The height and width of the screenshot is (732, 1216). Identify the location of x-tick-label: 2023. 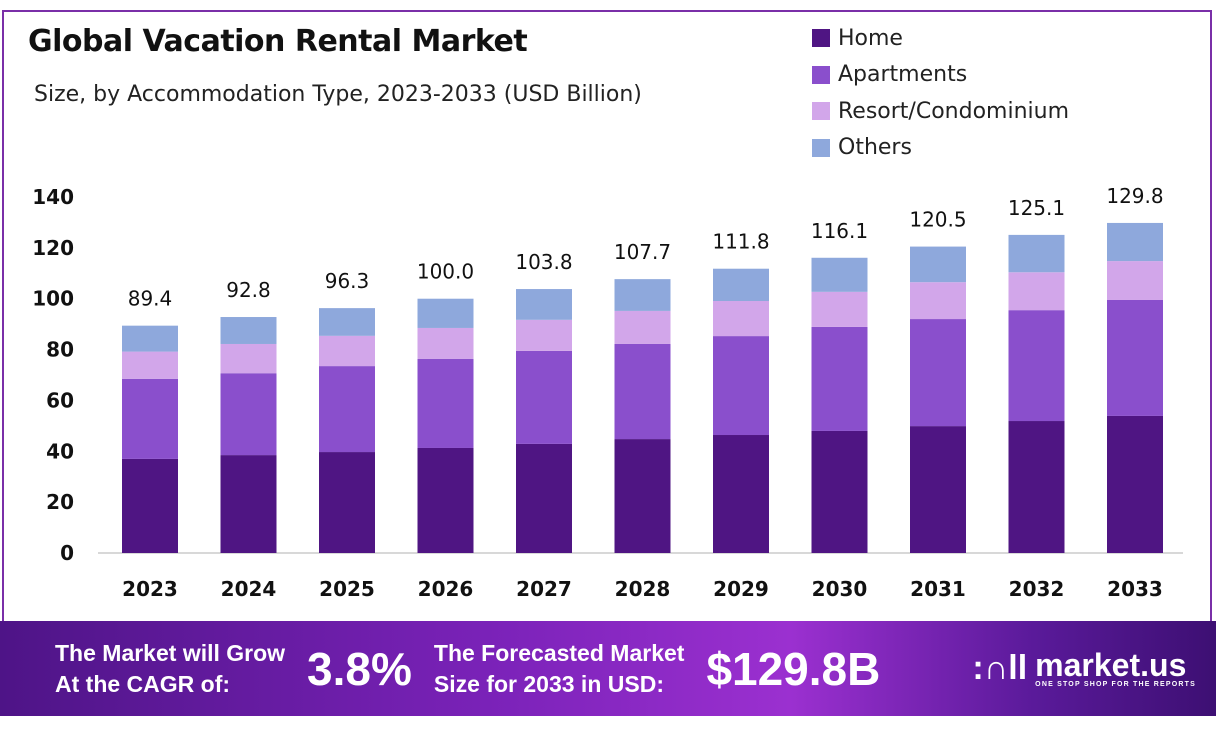
(150, 589).